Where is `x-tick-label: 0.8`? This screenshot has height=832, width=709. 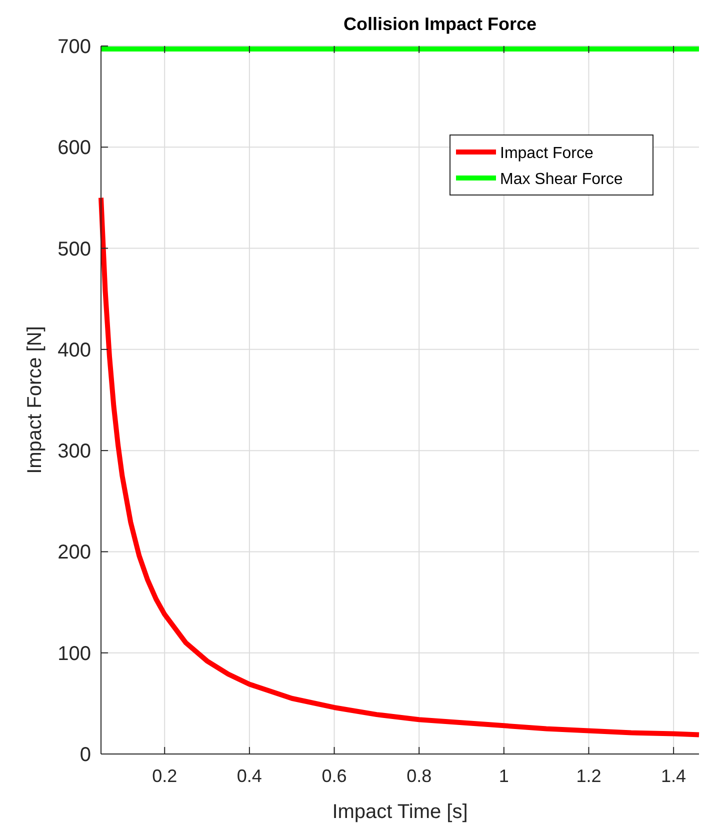 x-tick-label: 0.8 is located at coordinates (419, 776).